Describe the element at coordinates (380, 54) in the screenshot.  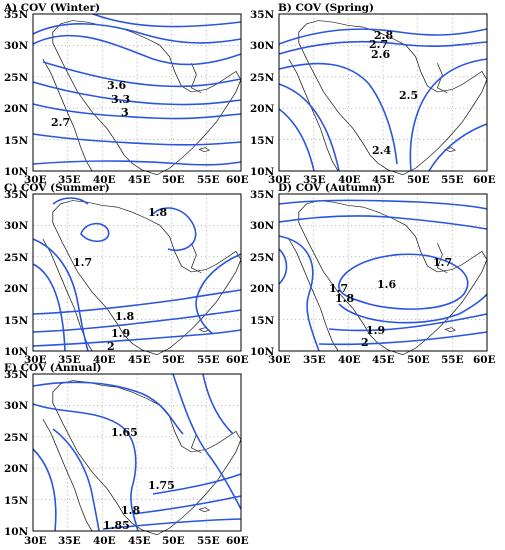
I see `panel-b-contour-label-3: 2.6` at that location.